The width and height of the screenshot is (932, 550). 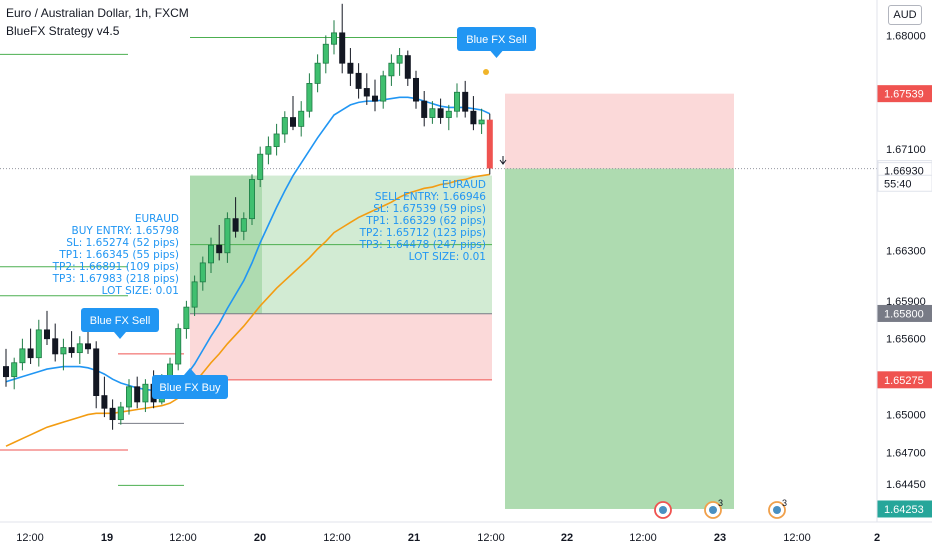 I want to click on sell-trade-info-line: SL: 1.67539 (59 pips), so click(x=429, y=209).